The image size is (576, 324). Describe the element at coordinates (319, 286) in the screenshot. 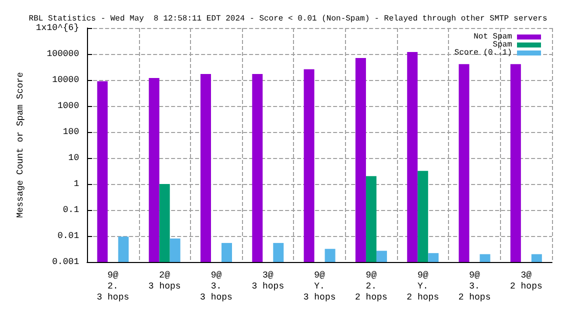

I see `x-tick-label: 9@ Y. 3 hops` at that location.